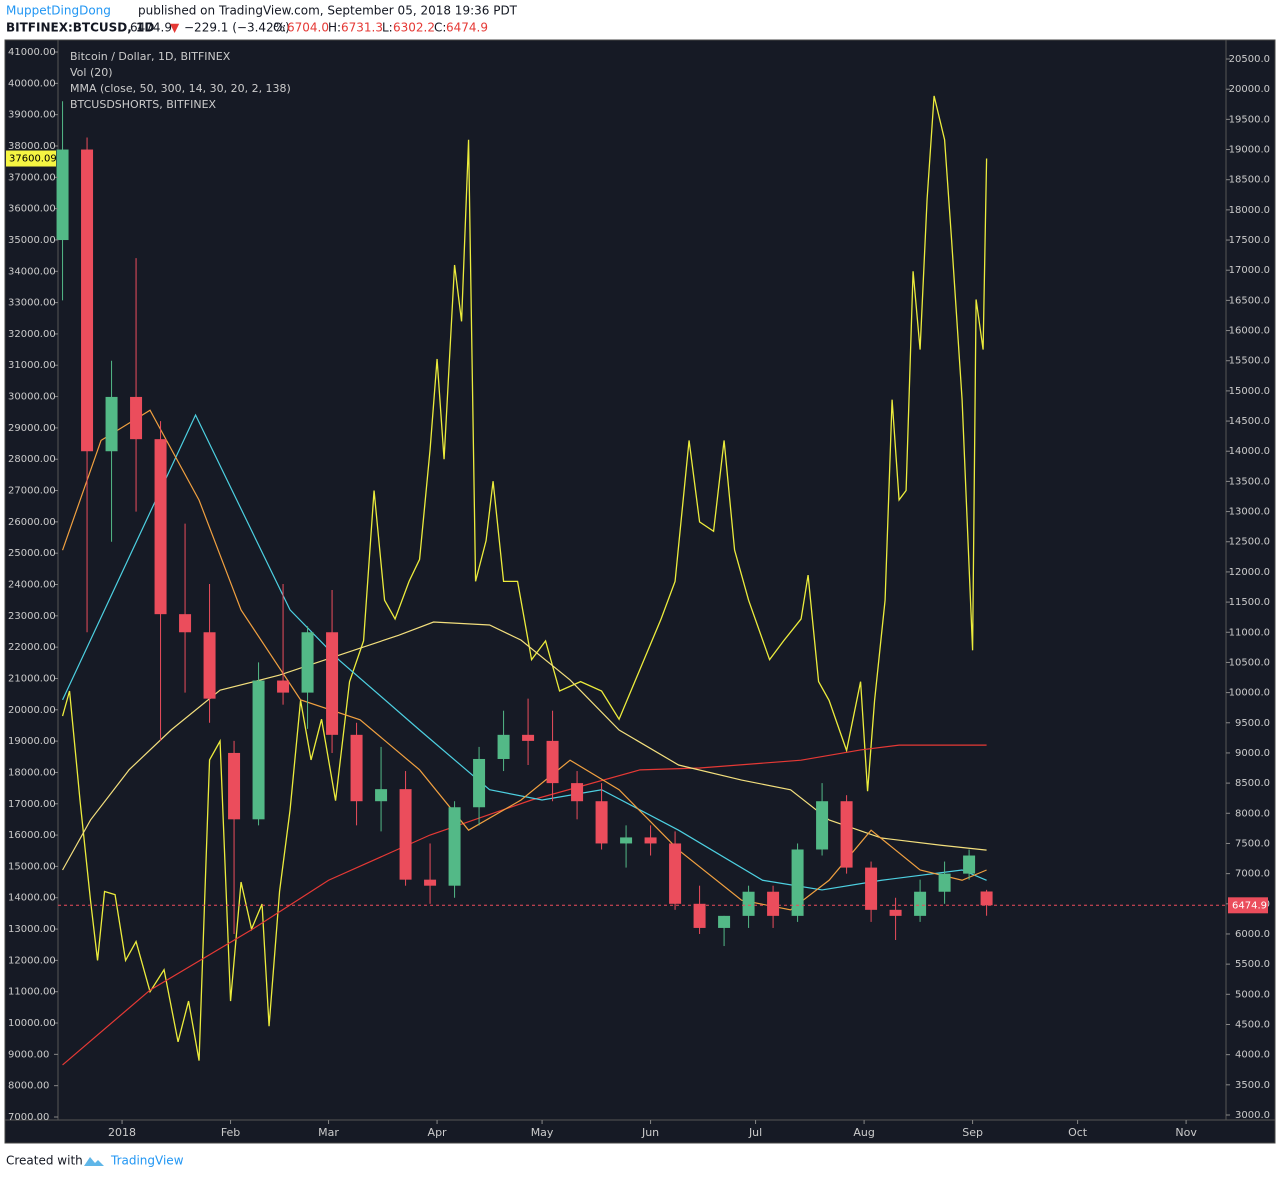  What do you see at coordinates (32, 522) in the screenshot?
I see `y-tick-label: 26000.00` at bounding box center [32, 522].